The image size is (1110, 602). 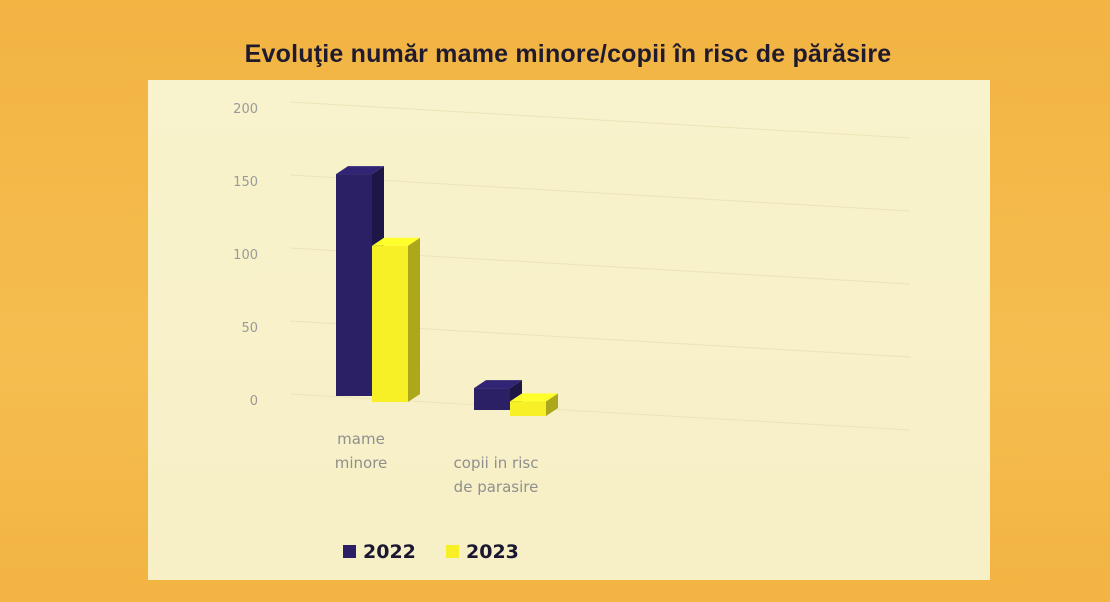 What do you see at coordinates (245, 109) in the screenshot?
I see `y-tick-label: 200` at bounding box center [245, 109].